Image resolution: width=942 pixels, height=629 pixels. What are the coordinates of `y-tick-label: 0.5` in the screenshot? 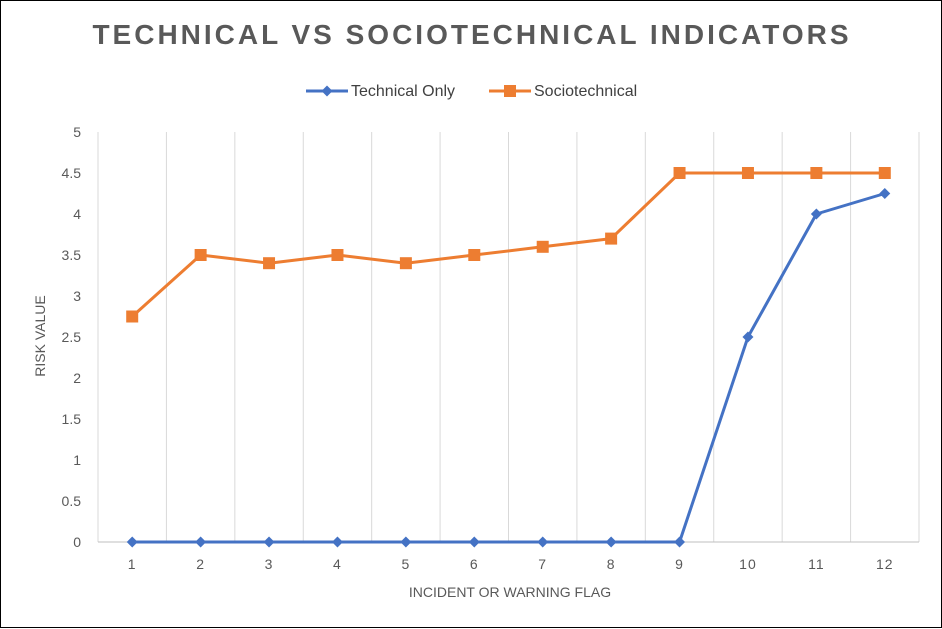 It's located at (72, 501).